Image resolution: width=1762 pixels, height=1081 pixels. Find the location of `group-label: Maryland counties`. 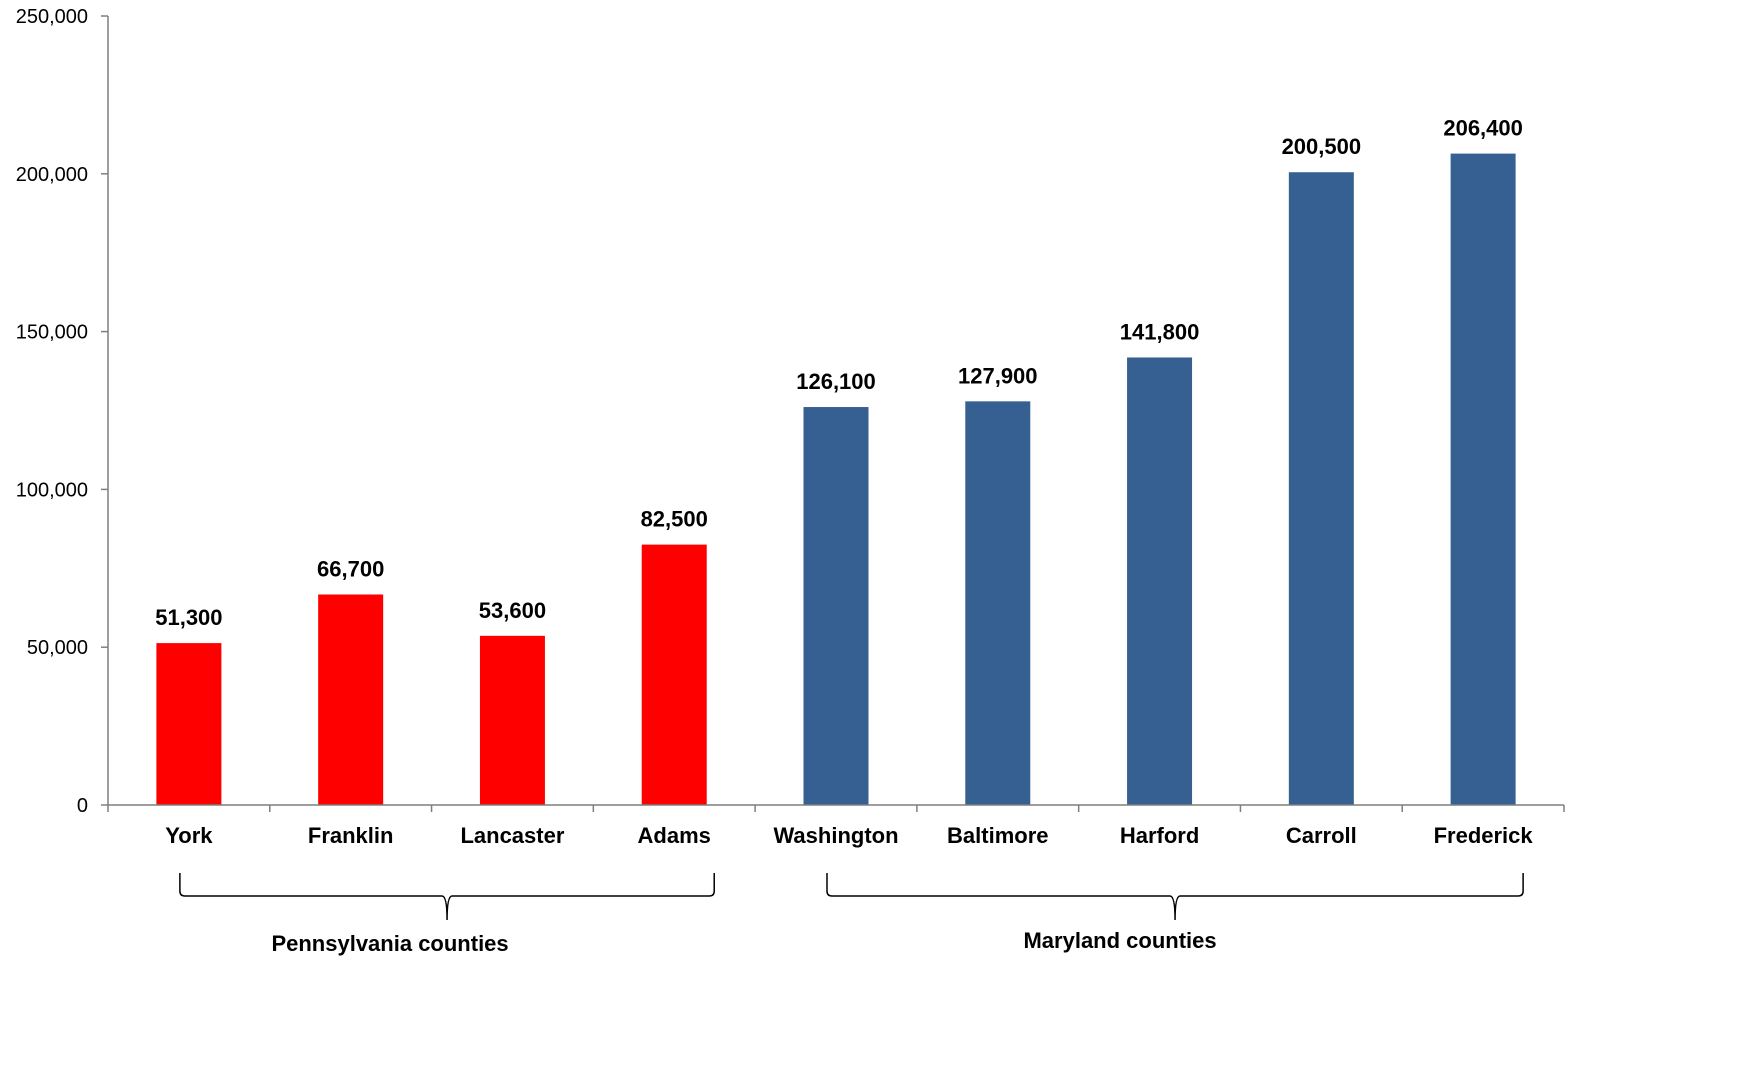

group-label: Maryland counties is located at coordinates (1119, 940).